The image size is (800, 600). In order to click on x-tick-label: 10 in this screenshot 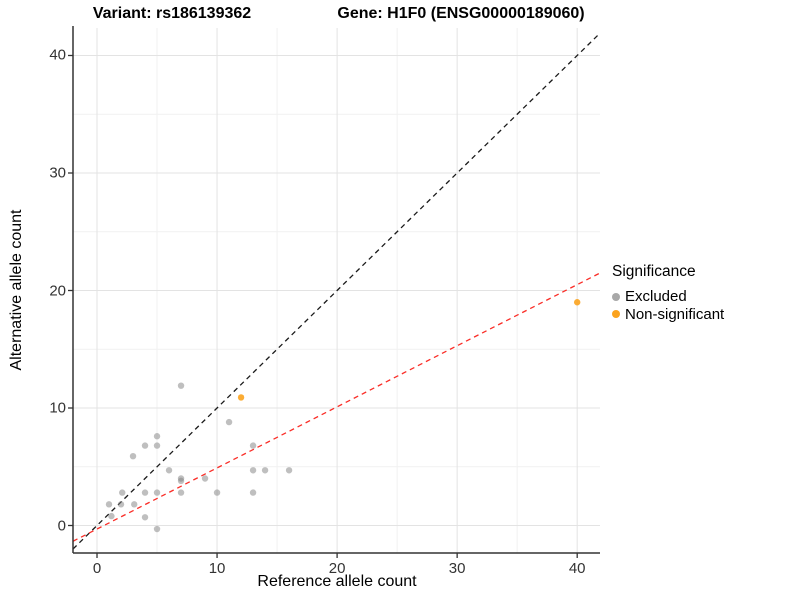, I will do `click(217, 568)`.